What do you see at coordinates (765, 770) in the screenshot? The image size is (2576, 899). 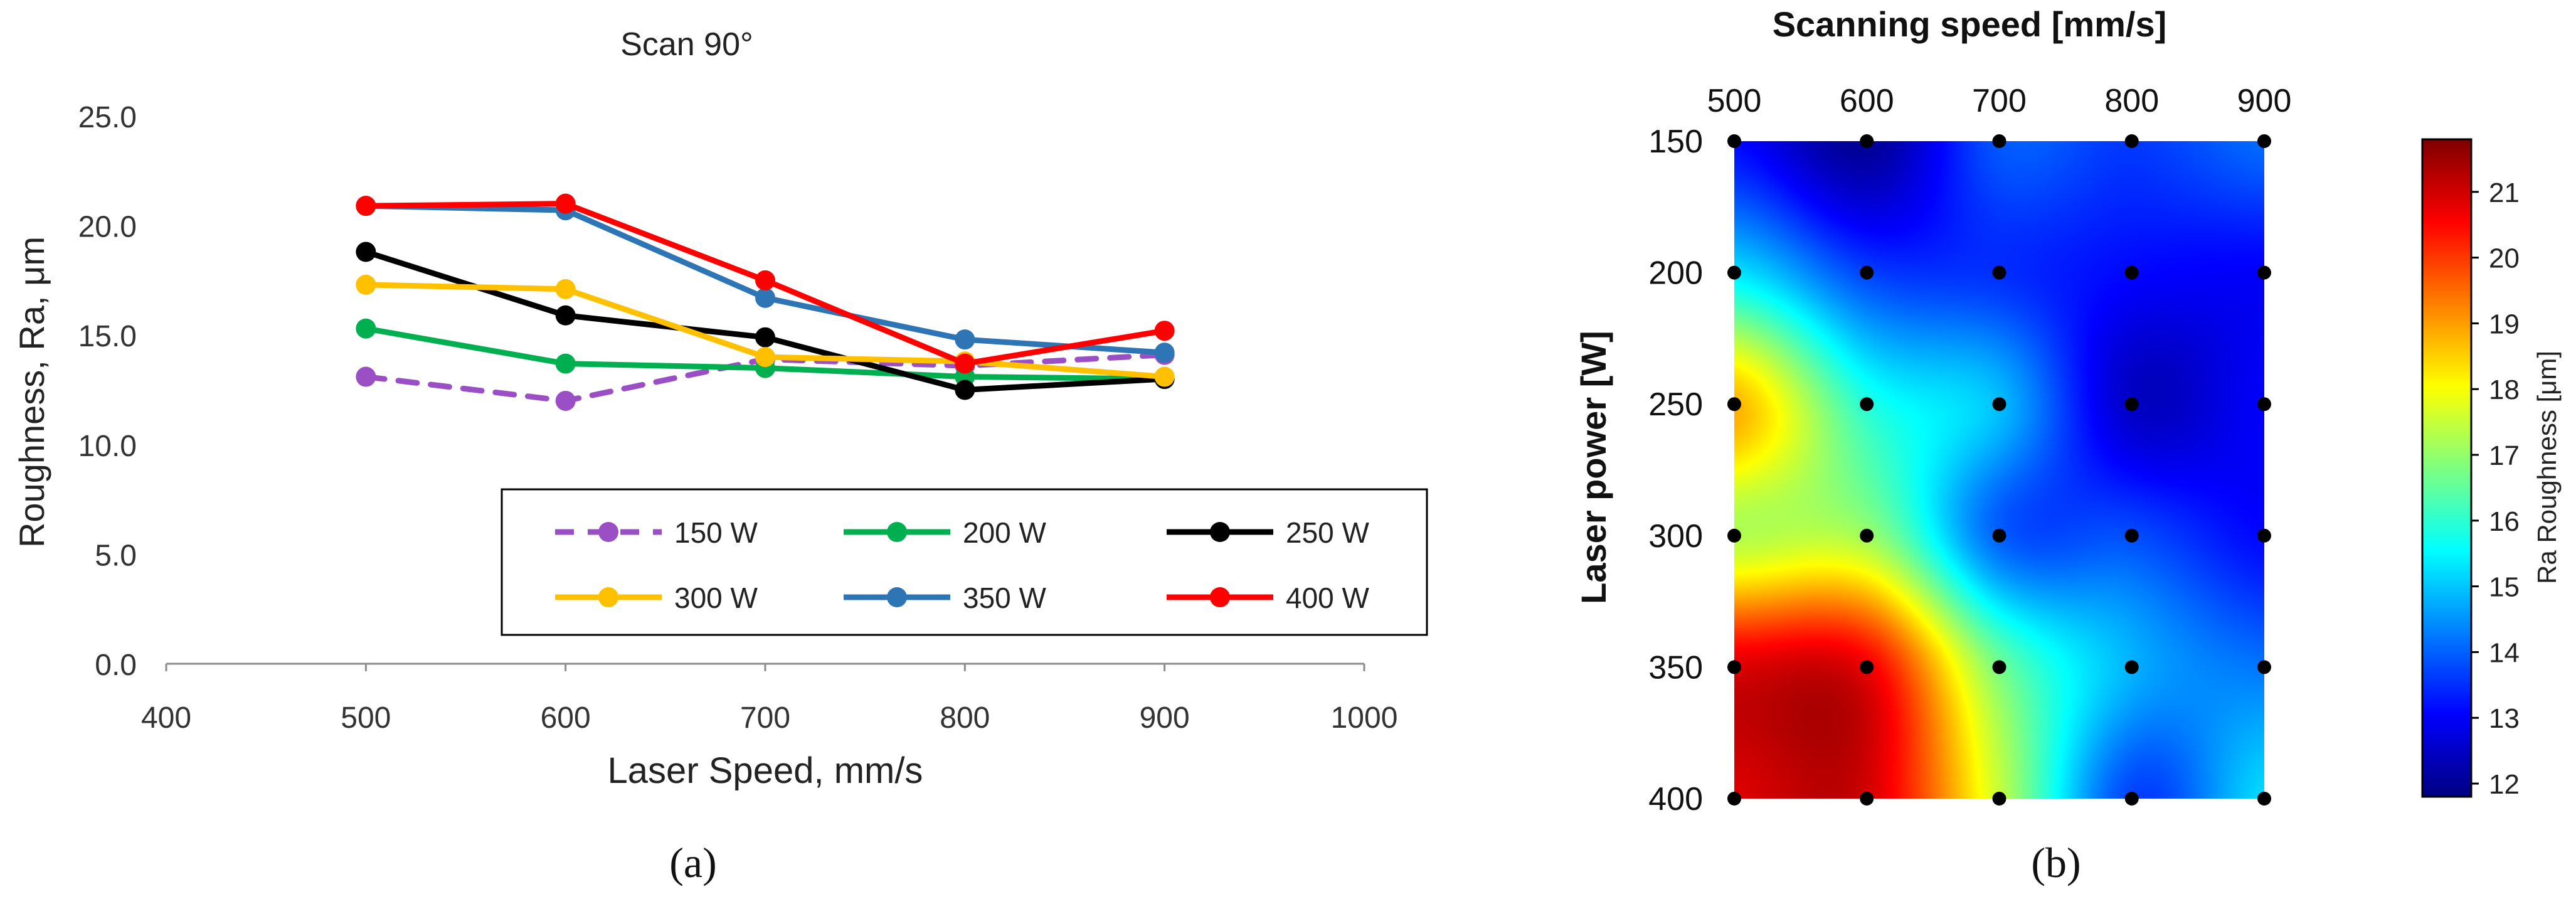 I see `x-axis-label: Laser Speed, mm/s` at bounding box center [765, 770].